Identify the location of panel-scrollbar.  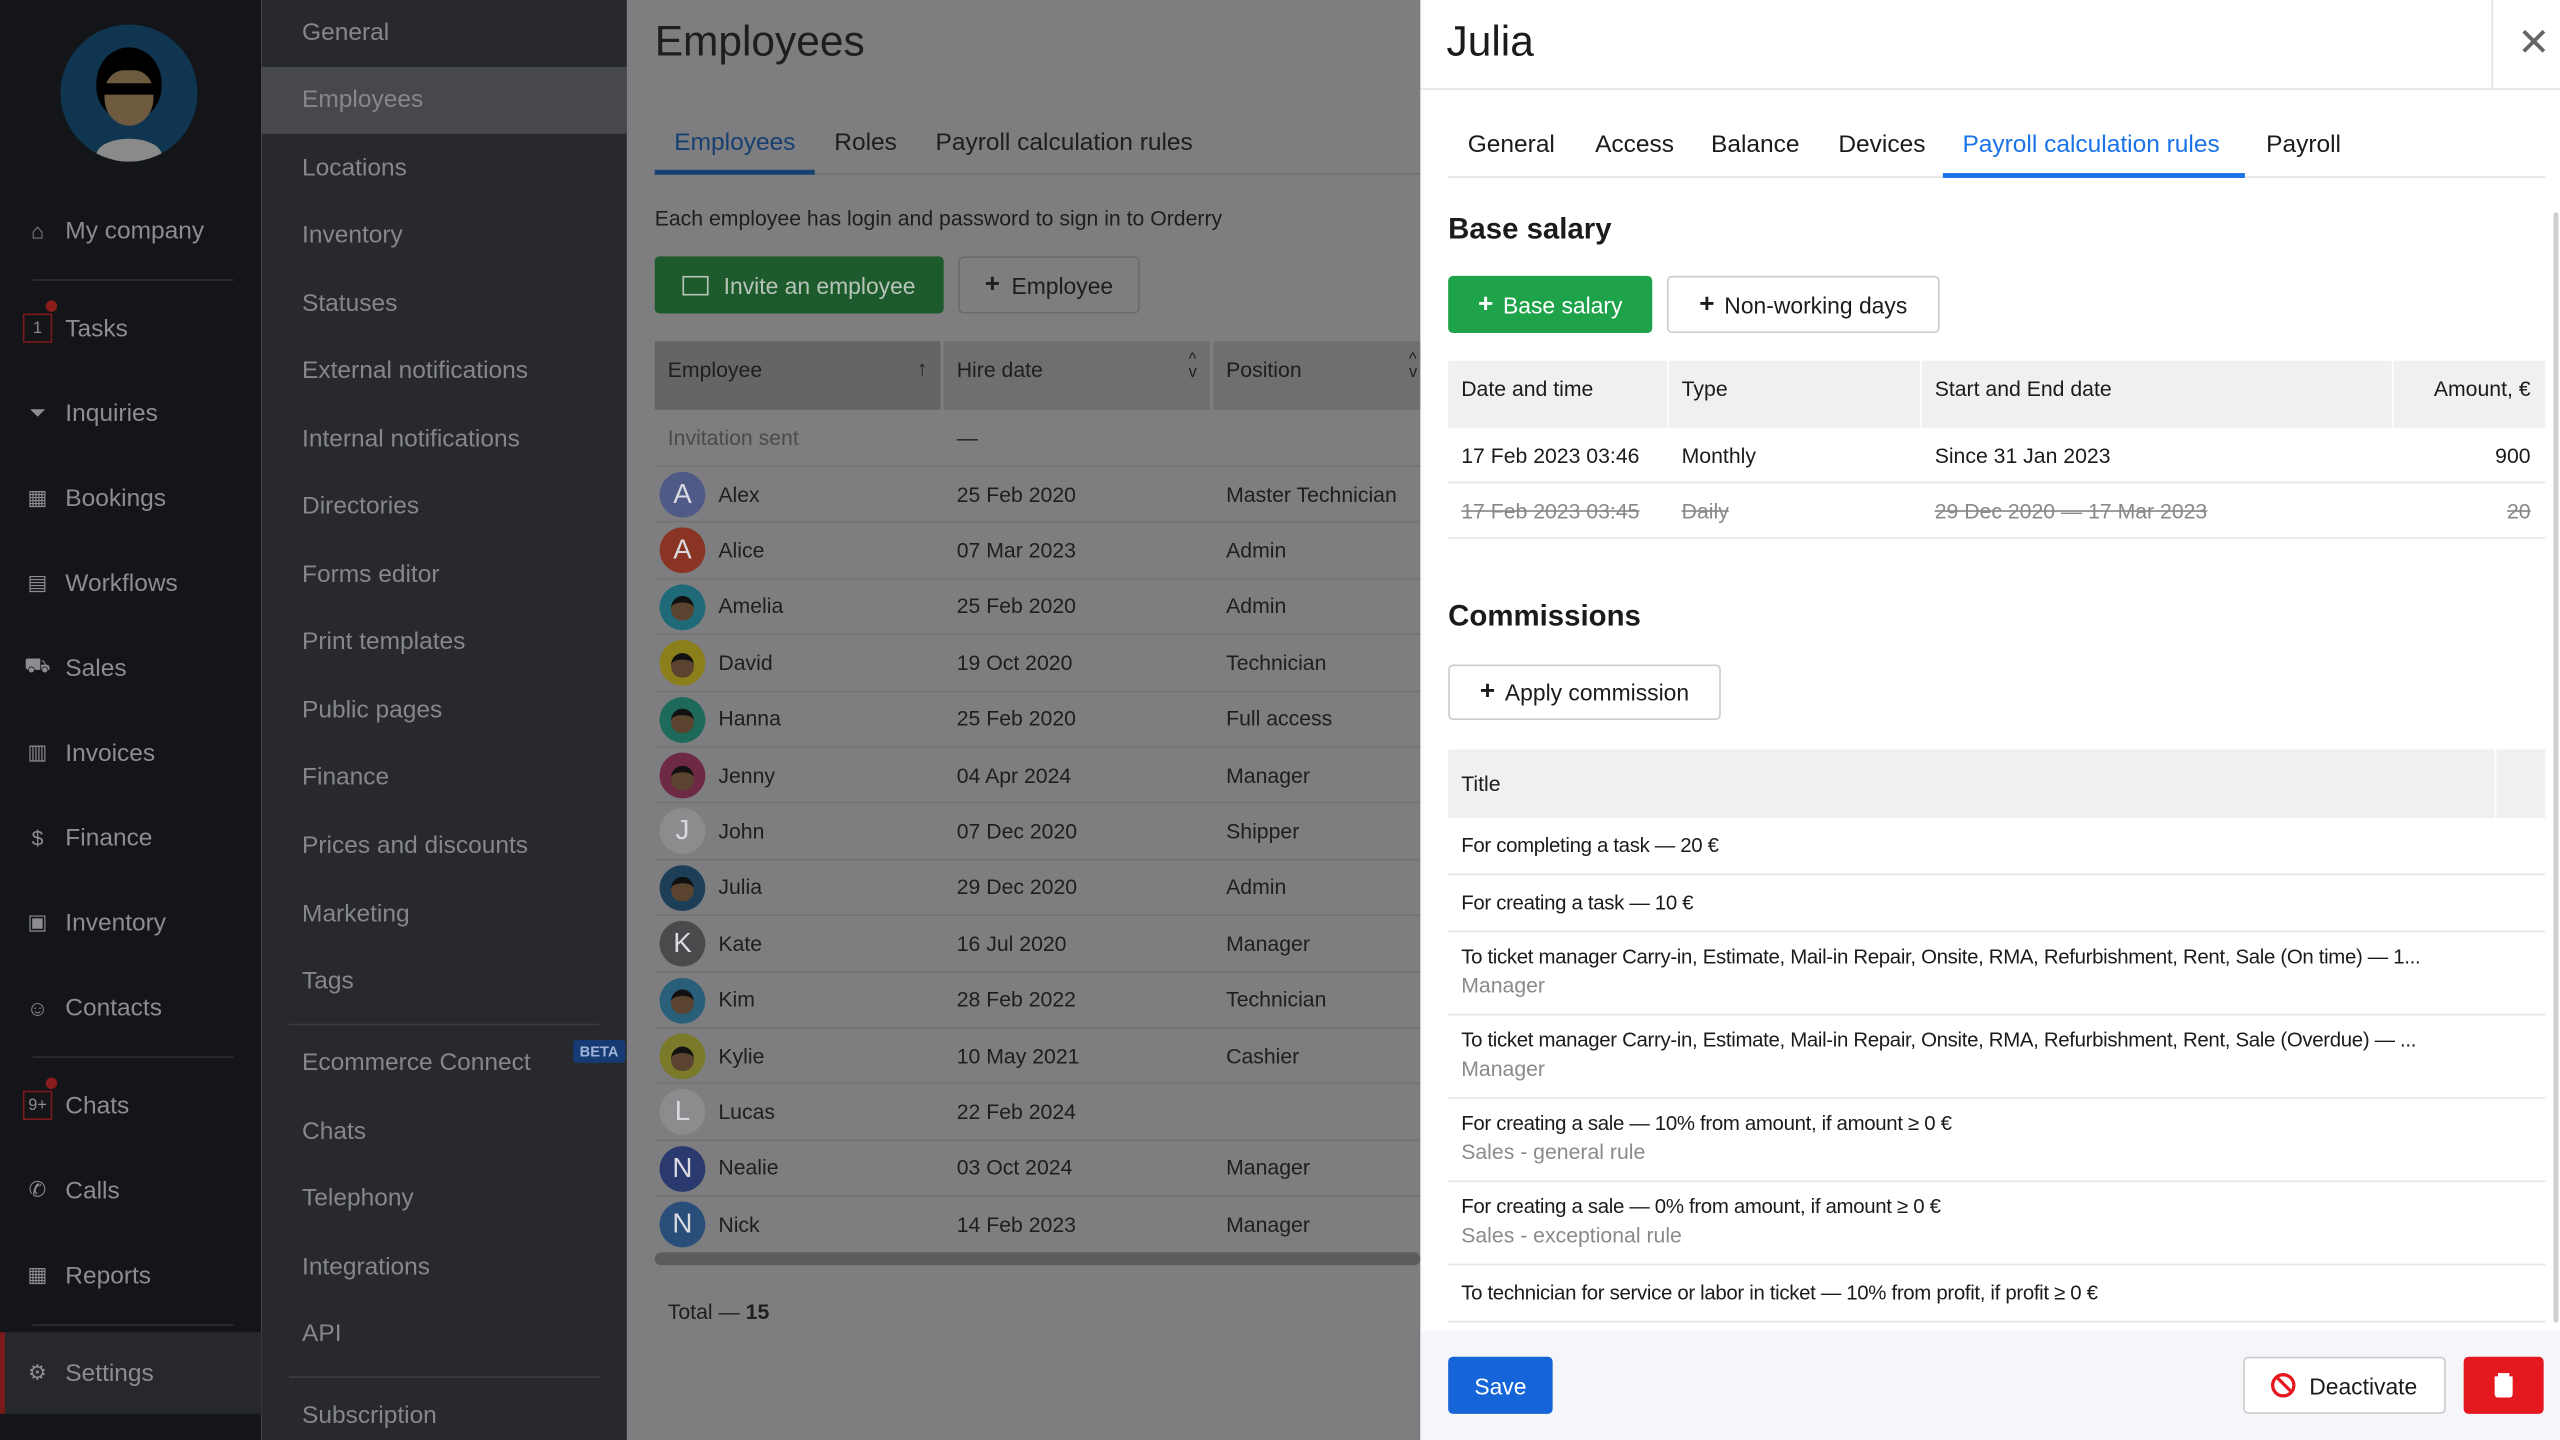
(2556, 767).